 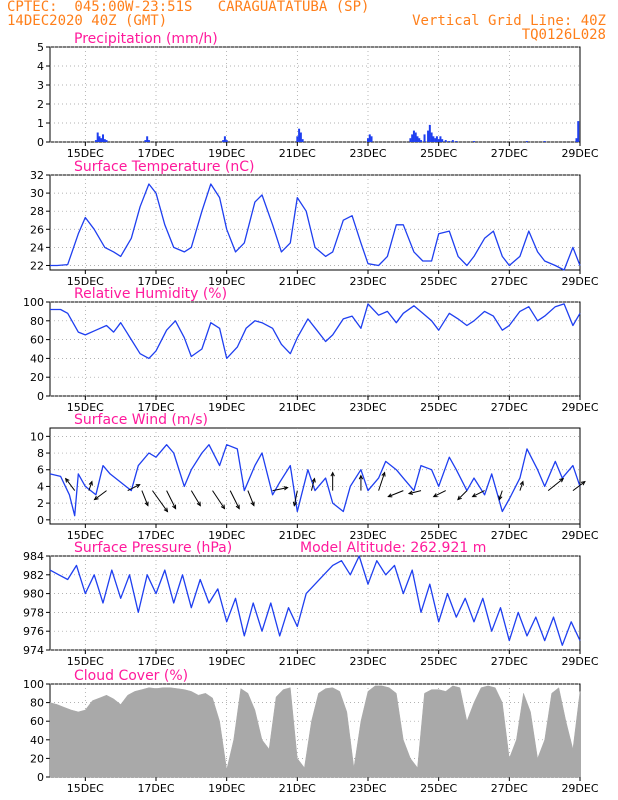 What do you see at coordinates (85, 281) in the screenshot?
I see `temperature-xtick-label: 15DEC` at bounding box center [85, 281].